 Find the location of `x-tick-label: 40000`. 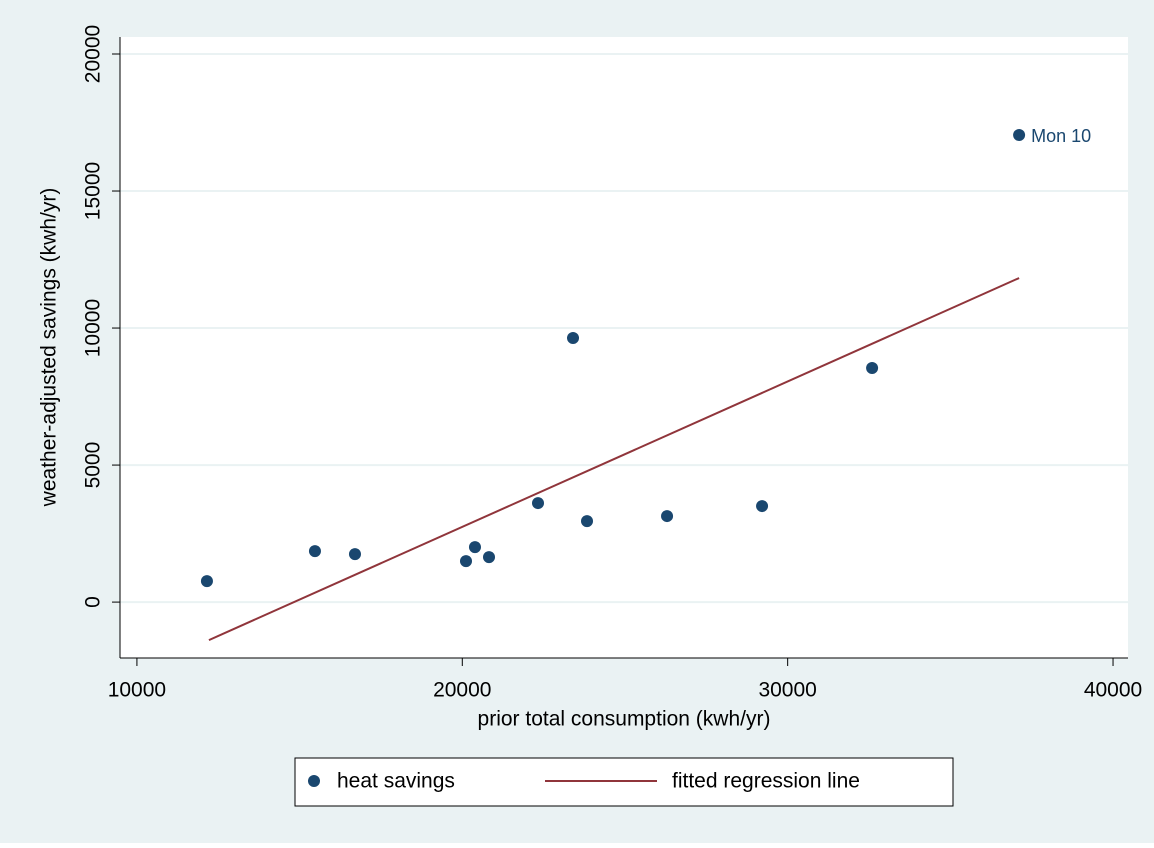

x-tick-label: 40000 is located at coordinates (1113, 690).